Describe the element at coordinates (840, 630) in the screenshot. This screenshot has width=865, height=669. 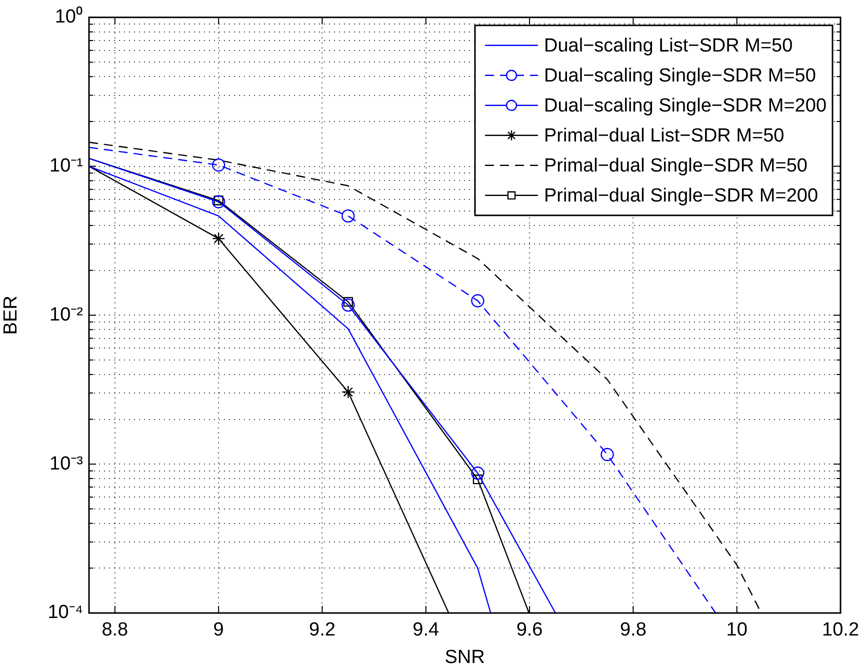
I see `x-tick-label: 10.2` at that location.